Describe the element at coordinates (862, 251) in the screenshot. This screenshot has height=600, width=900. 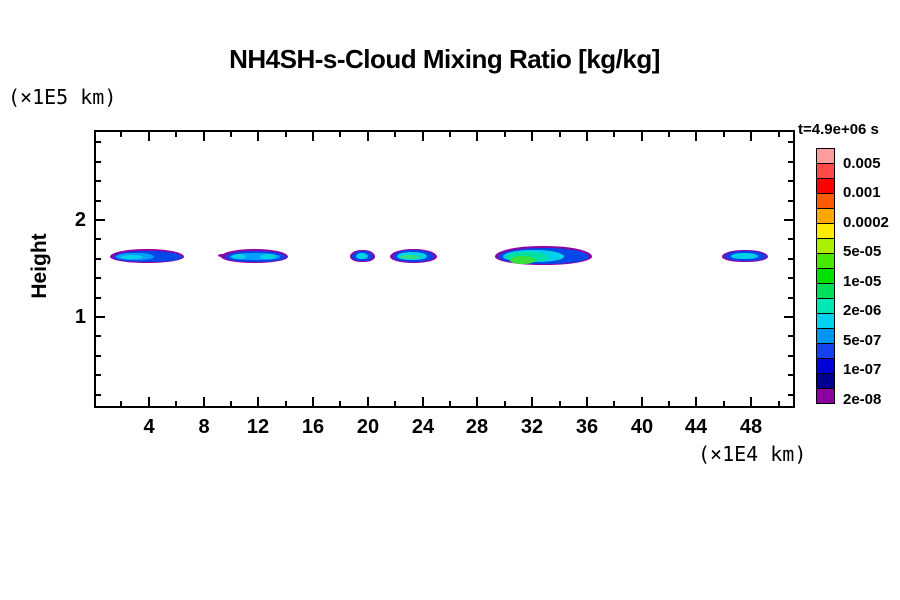
I see `colorbar-tick-label: 5e-05` at that location.